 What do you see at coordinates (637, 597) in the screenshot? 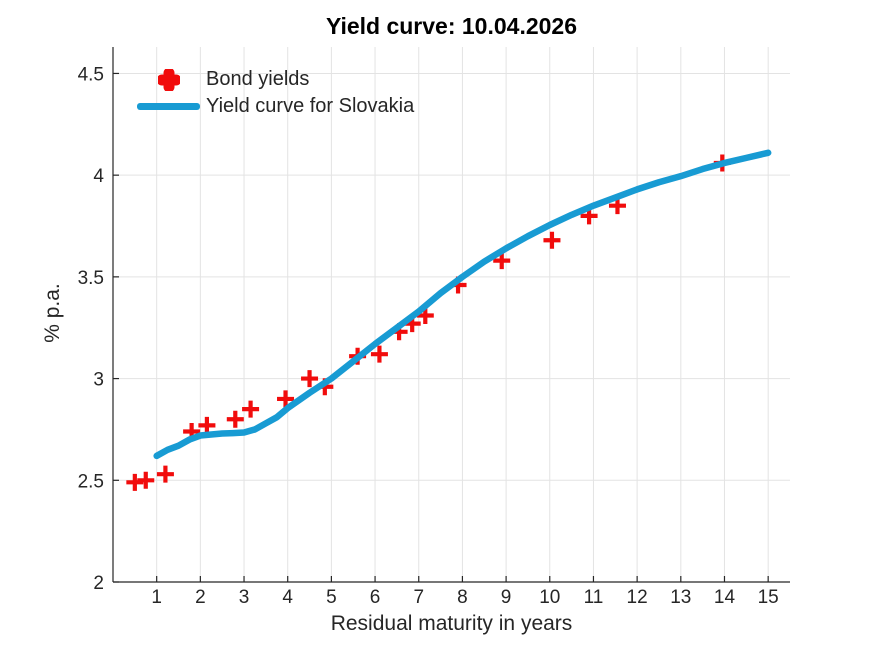
I see `x-tick-label: 12` at bounding box center [637, 597].